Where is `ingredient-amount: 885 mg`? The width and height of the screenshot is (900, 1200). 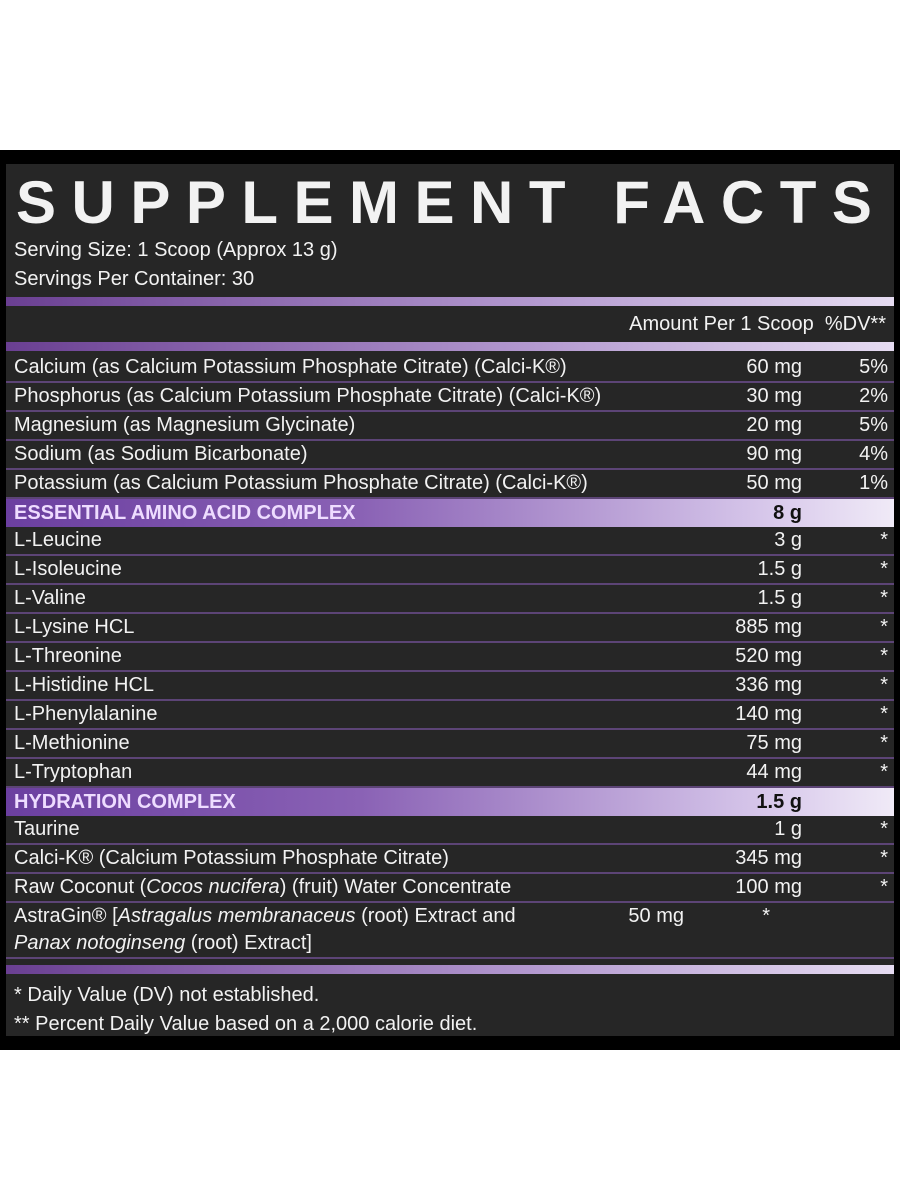
ingredient-amount: 885 mg is located at coordinates (768, 627).